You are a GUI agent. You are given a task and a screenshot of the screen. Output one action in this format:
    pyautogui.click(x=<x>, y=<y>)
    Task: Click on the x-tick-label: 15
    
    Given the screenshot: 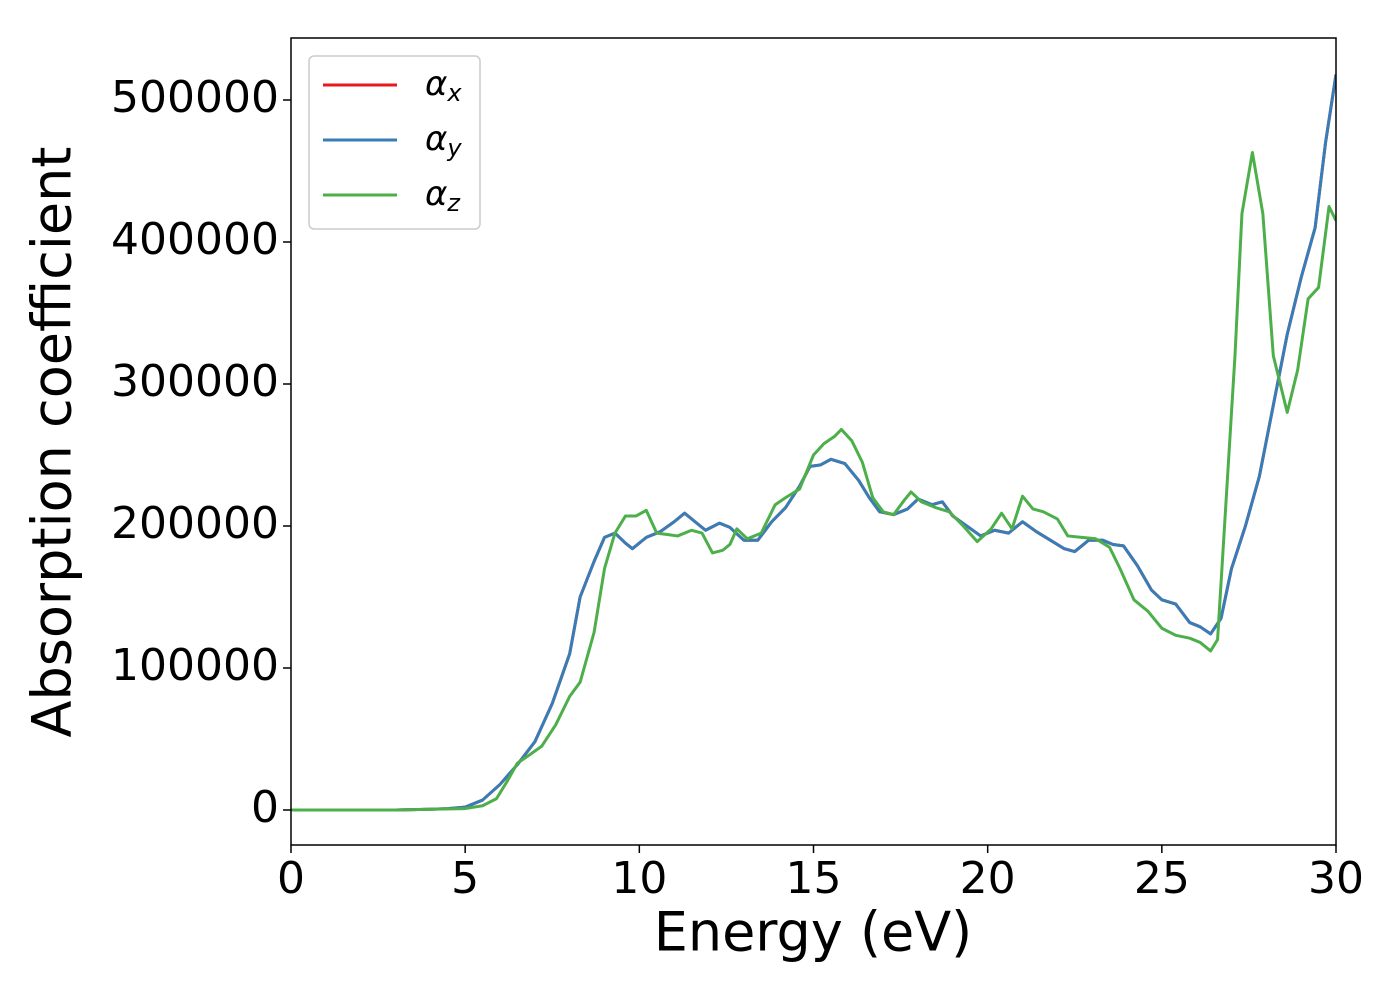 What is the action you would take?
    pyautogui.click(x=814, y=878)
    